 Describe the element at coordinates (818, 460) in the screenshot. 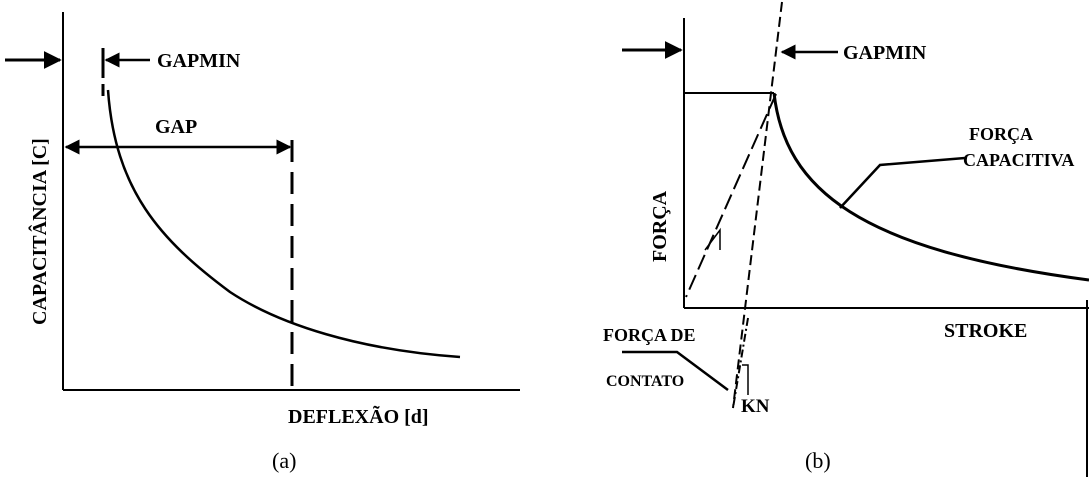

I see `panel-b-caption: (b)` at that location.